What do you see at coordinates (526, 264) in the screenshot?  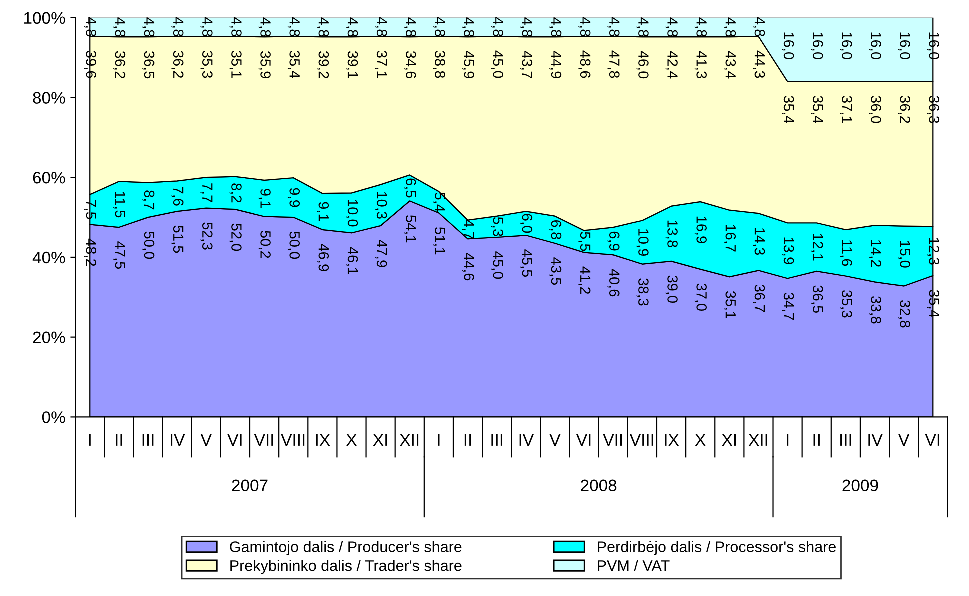 I see `data-label: 45,5` at bounding box center [526, 264].